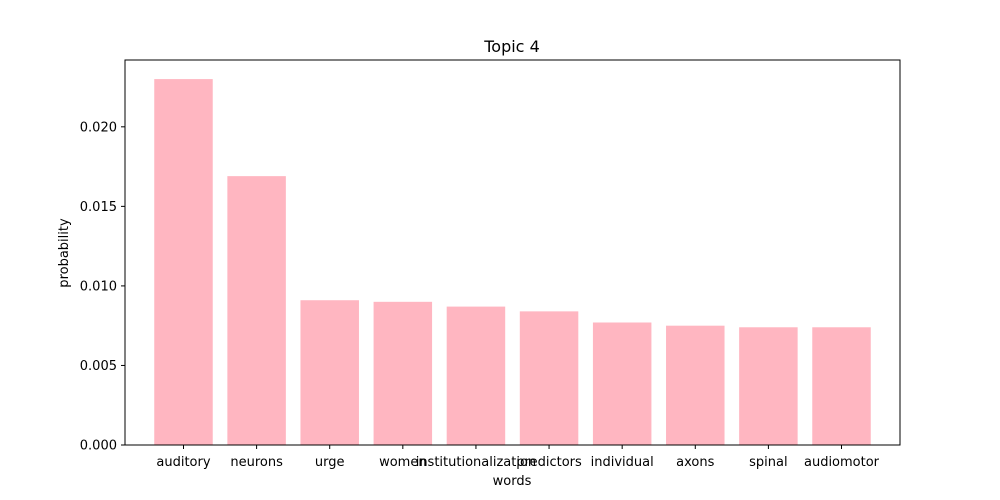 The image size is (1000, 500). Describe the element at coordinates (476, 462) in the screenshot. I see `x-tick-label: institutionalization` at that location.